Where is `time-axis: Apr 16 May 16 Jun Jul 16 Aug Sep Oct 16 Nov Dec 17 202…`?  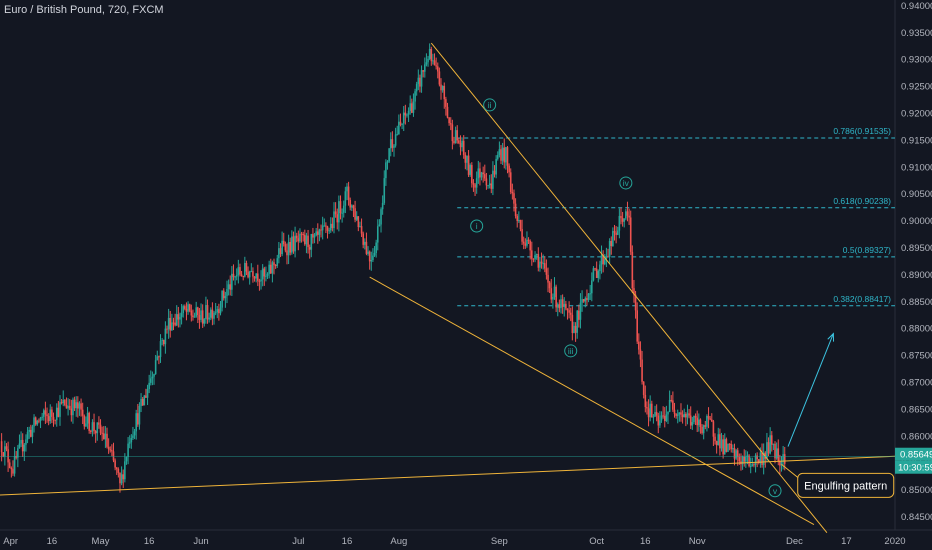 time-axis: Apr 16 May 16 Jun Jul 16 Aug Sep Oct 16 Nov Dec 17 202… is located at coordinates (466, 538).